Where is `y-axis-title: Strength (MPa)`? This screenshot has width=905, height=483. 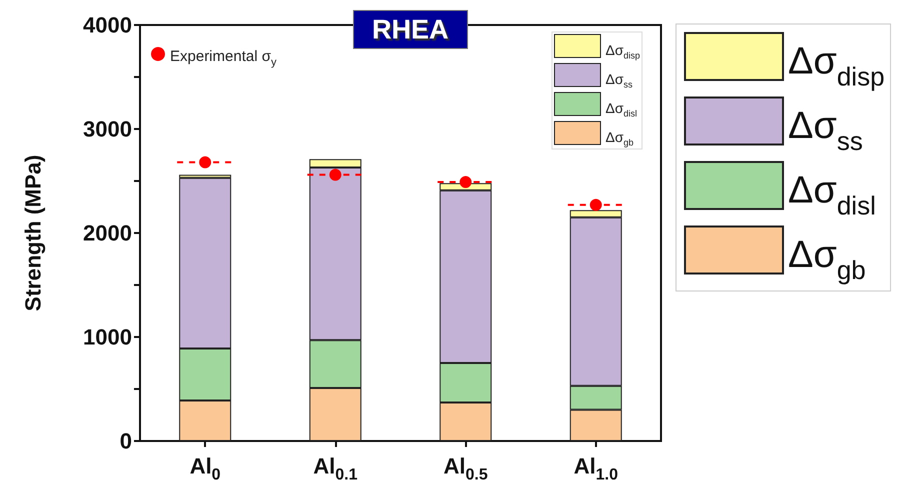 y-axis-title: Strength (MPa) is located at coordinates (33, 233).